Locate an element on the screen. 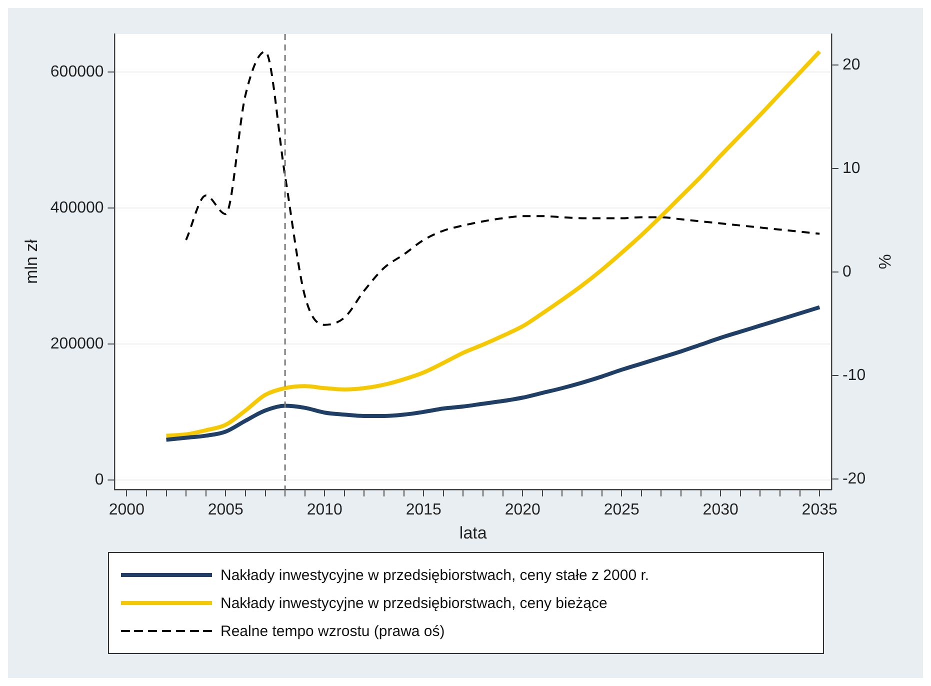 The image size is (931, 686). y-tick-label: 0 is located at coordinates (99, 479).